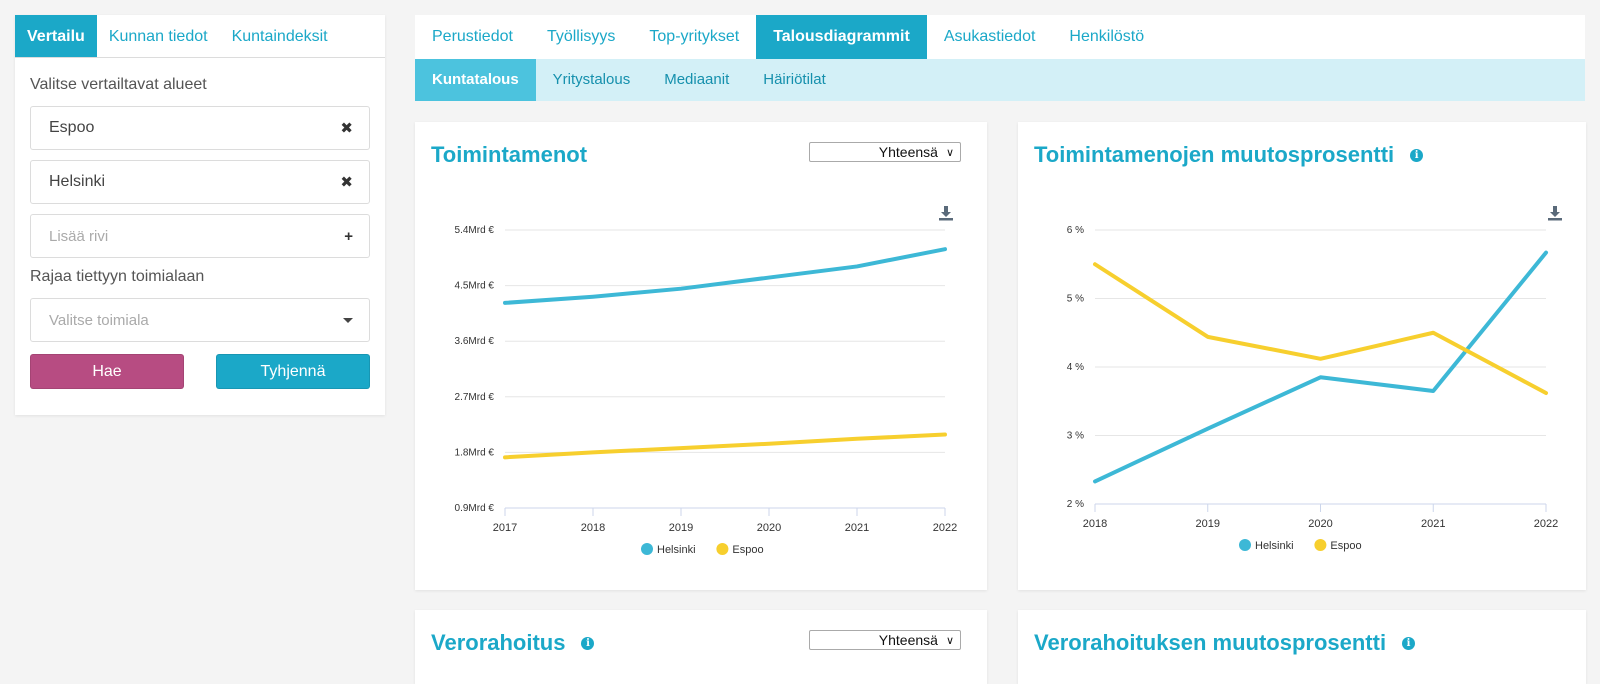 The width and height of the screenshot is (1600, 684). I want to click on area-name: Espoo, so click(72, 127).